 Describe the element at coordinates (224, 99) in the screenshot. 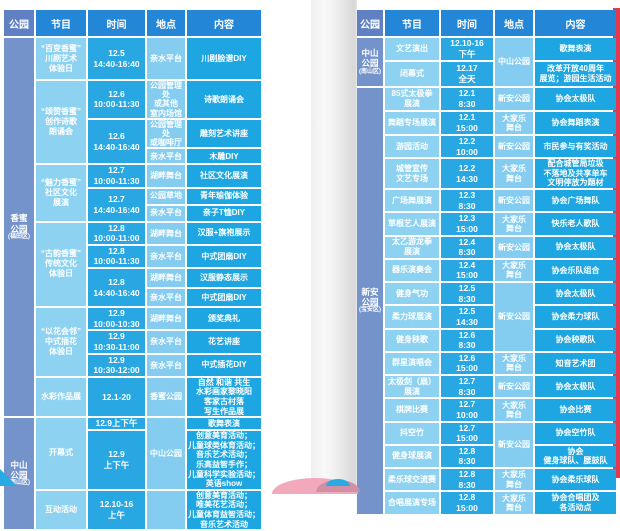

I see `content-cell: 诗歌朗诵会` at that location.